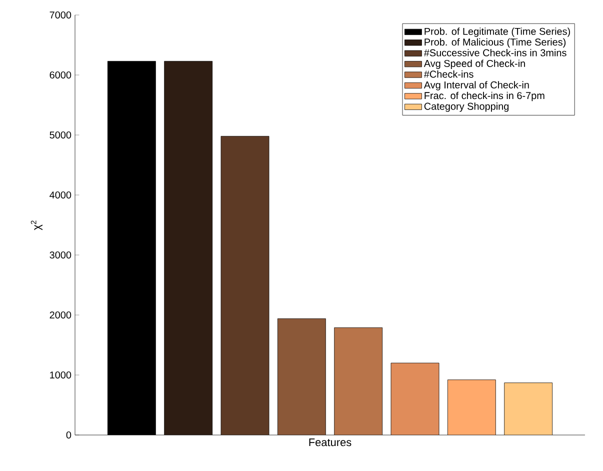 The height and width of the screenshot is (471, 603). Describe the element at coordinates (61, 315) in the screenshot. I see `y-tick-label: 2000` at that location.